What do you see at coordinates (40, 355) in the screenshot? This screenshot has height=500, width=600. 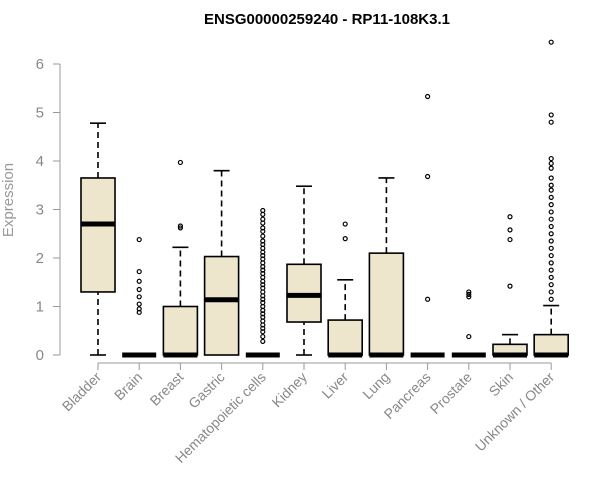 I see `y-tick-label: 0` at bounding box center [40, 355].